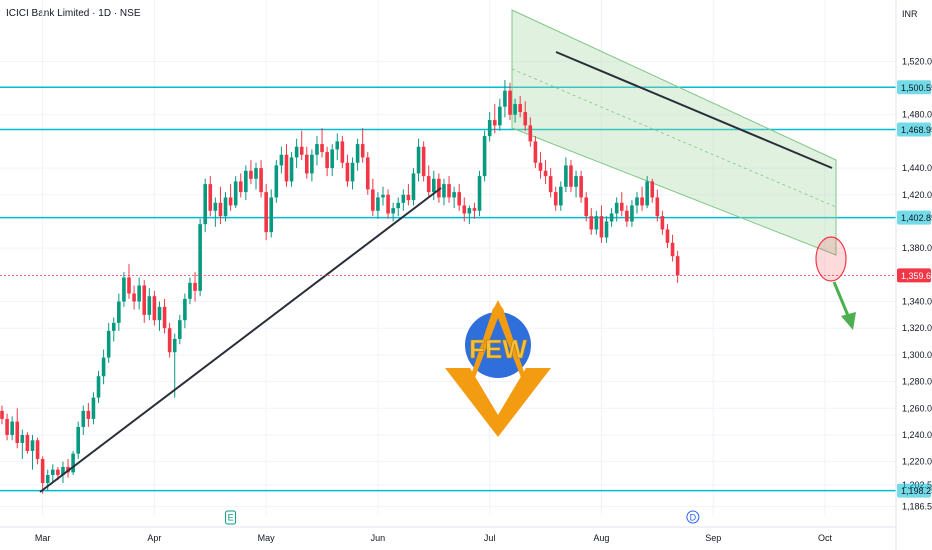  I want to click on price-tick-label: 1,480.00, so click(917, 115).